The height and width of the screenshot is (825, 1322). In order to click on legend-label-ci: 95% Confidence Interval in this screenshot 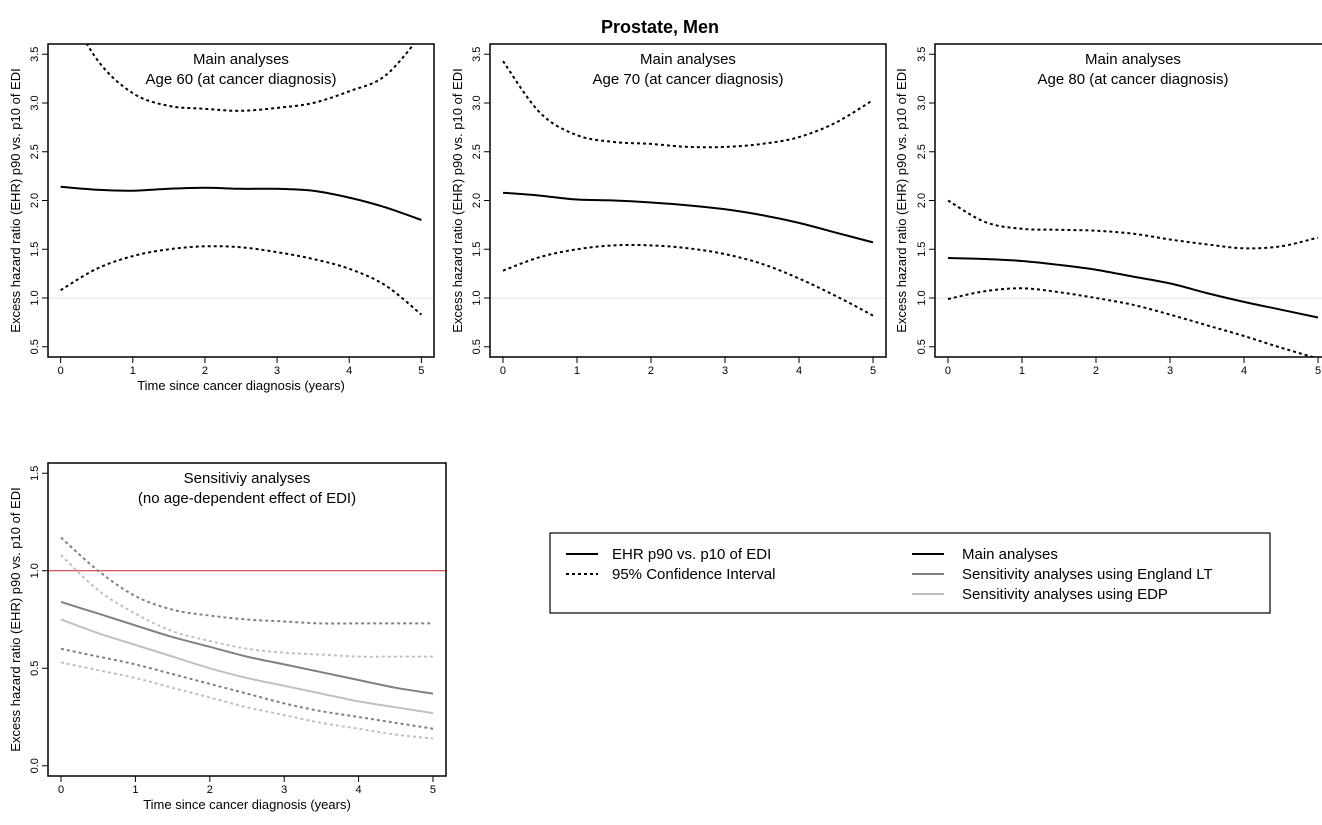, I will do `click(693, 574)`.